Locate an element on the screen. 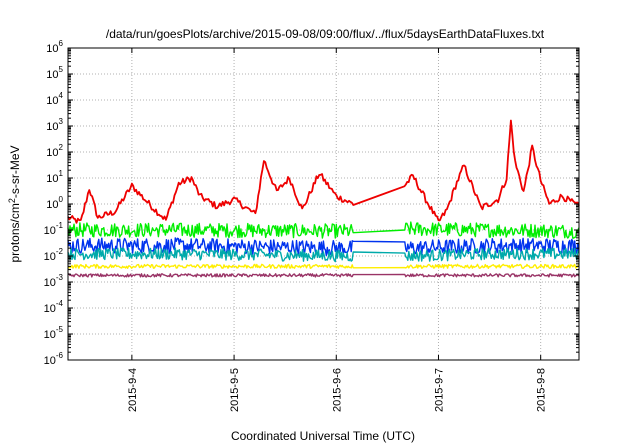 The height and width of the screenshot is (448, 640). y-tick-label: 10⁻⁶ is located at coordinates (54, 359).